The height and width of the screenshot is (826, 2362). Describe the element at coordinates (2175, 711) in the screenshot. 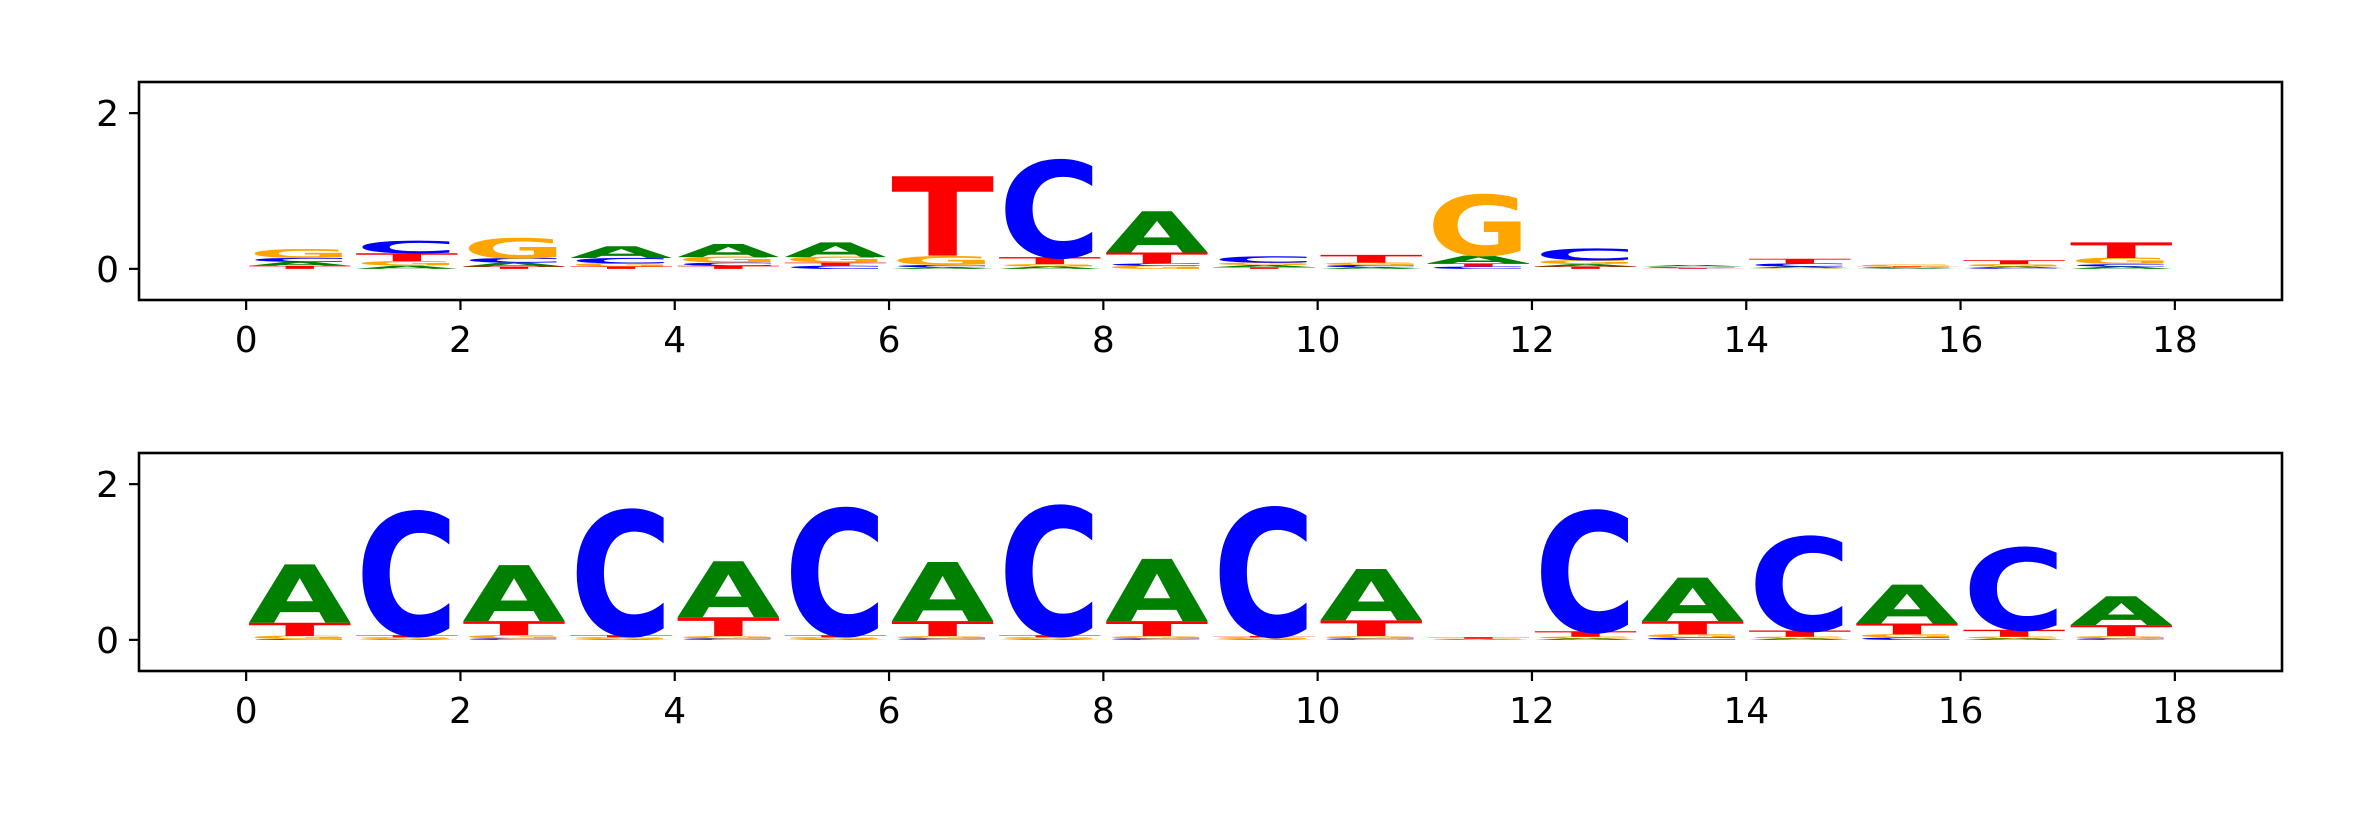

I see `x-tick-label: 18` at that location.